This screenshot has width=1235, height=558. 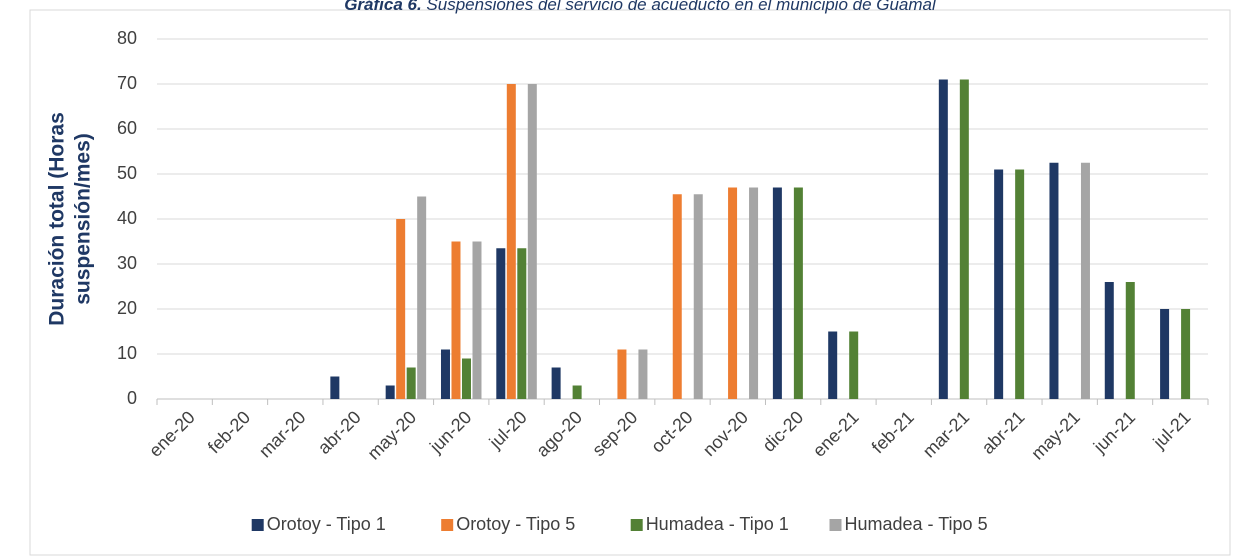 What do you see at coordinates (83, 219) in the screenshot?
I see `y-axis-title: suspensión/mes)` at bounding box center [83, 219].